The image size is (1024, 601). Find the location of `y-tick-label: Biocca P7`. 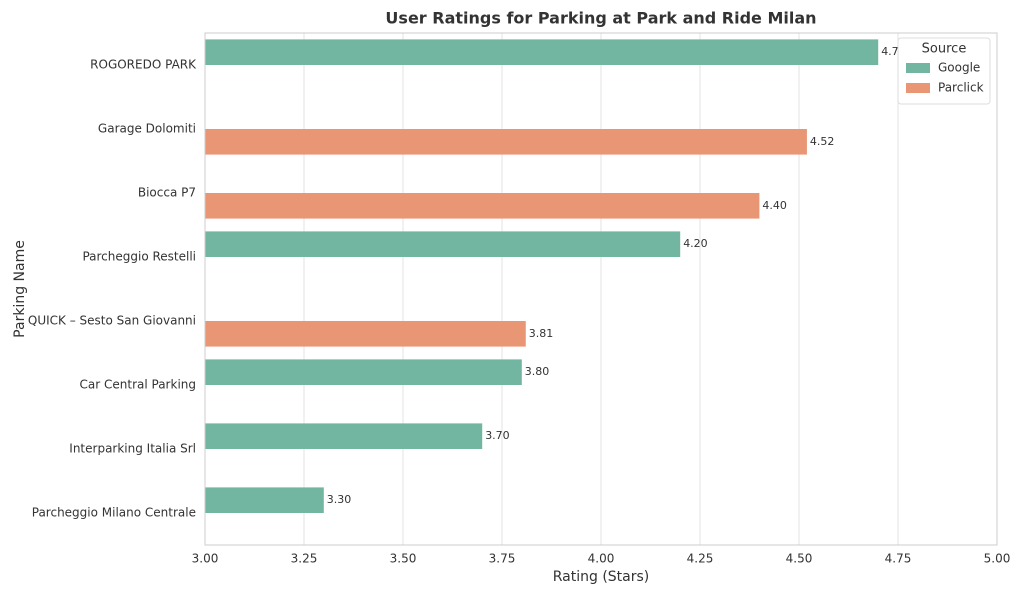

y-tick-label: Biocca P7 is located at coordinates (167, 193).